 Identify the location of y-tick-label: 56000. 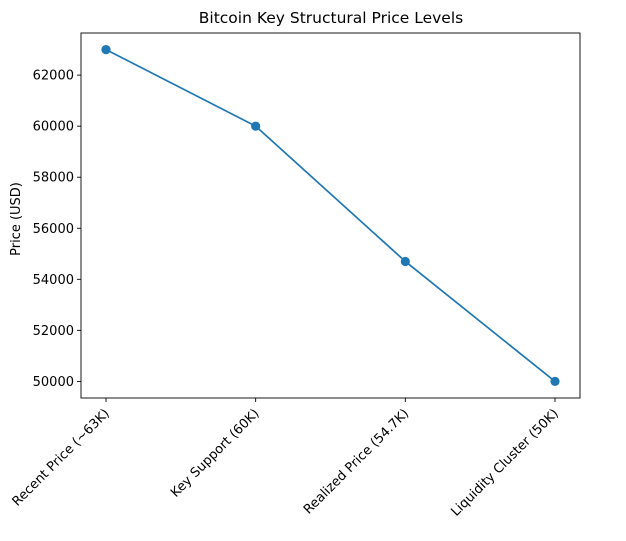
(53, 229).